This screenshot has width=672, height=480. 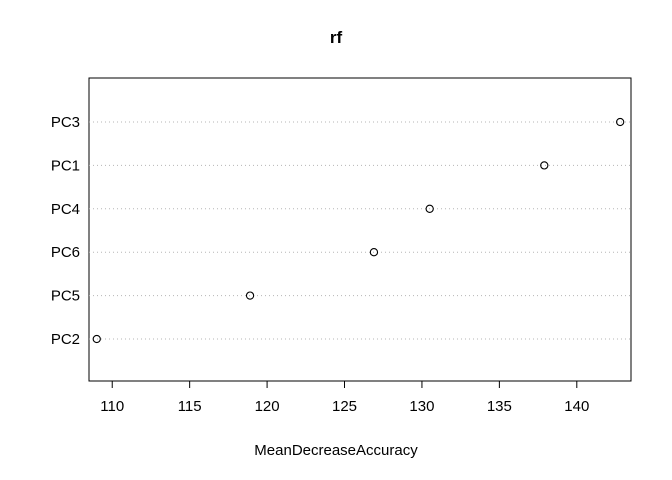 I want to click on category-label: PC2, so click(x=65, y=339).